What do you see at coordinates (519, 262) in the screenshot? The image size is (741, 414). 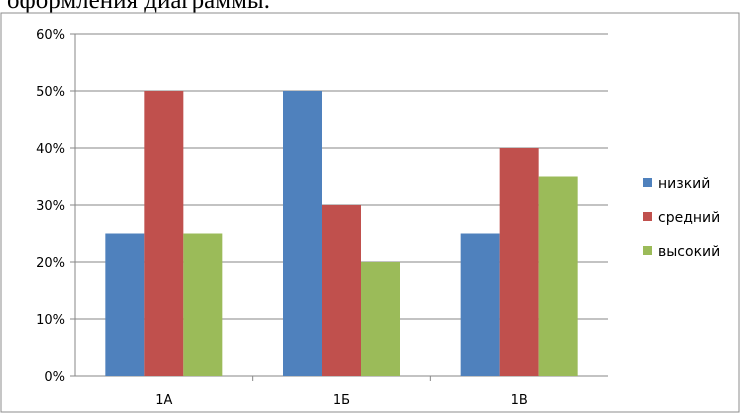 I see `bar-средний-1В` at bounding box center [519, 262].